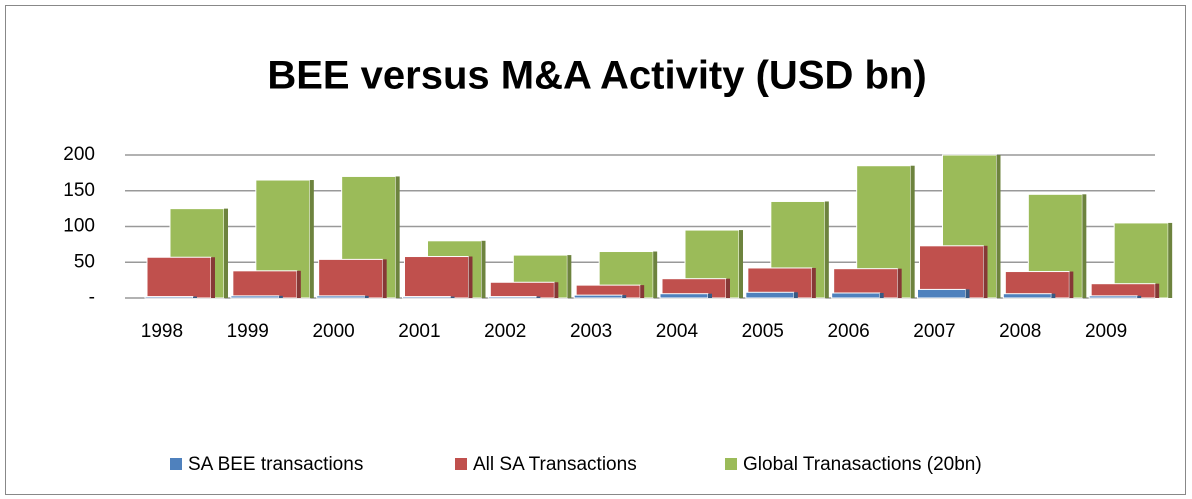 The image size is (1192, 499). What do you see at coordinates (275, 464) in the screenshot?
I see `legend-label: SA BEE transactions` at bounding box center [275, 464].